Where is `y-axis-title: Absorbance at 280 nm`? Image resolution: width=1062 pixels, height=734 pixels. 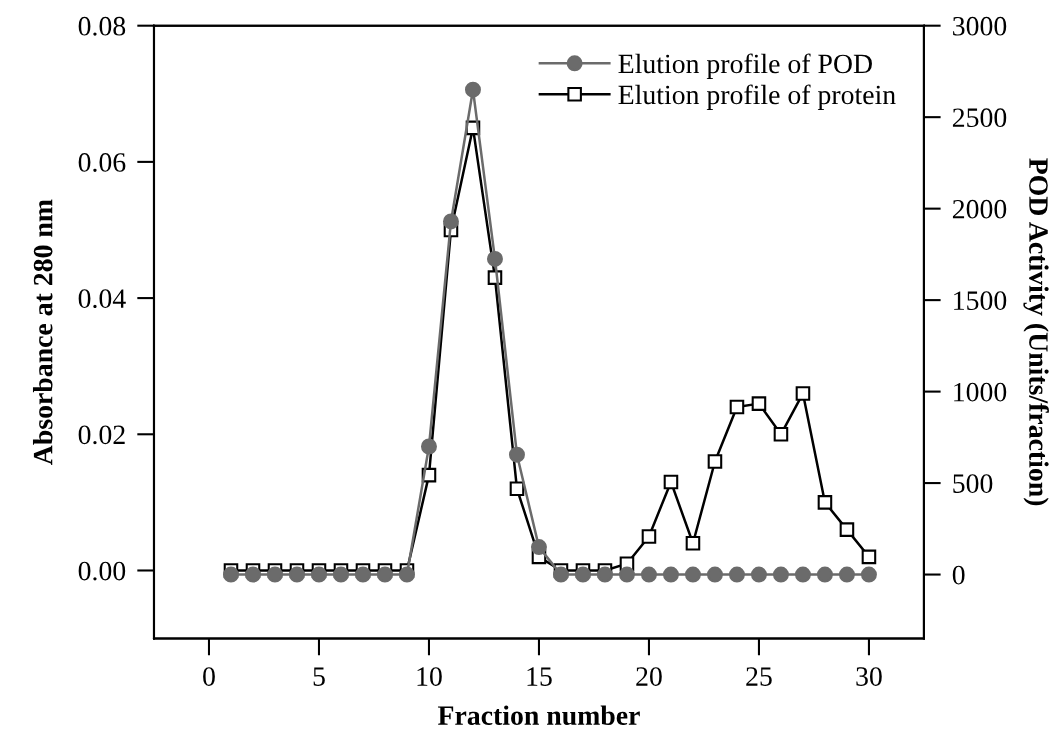 y-axis-title: Absorbance at 280 nm is located at coordinates (42, 332).